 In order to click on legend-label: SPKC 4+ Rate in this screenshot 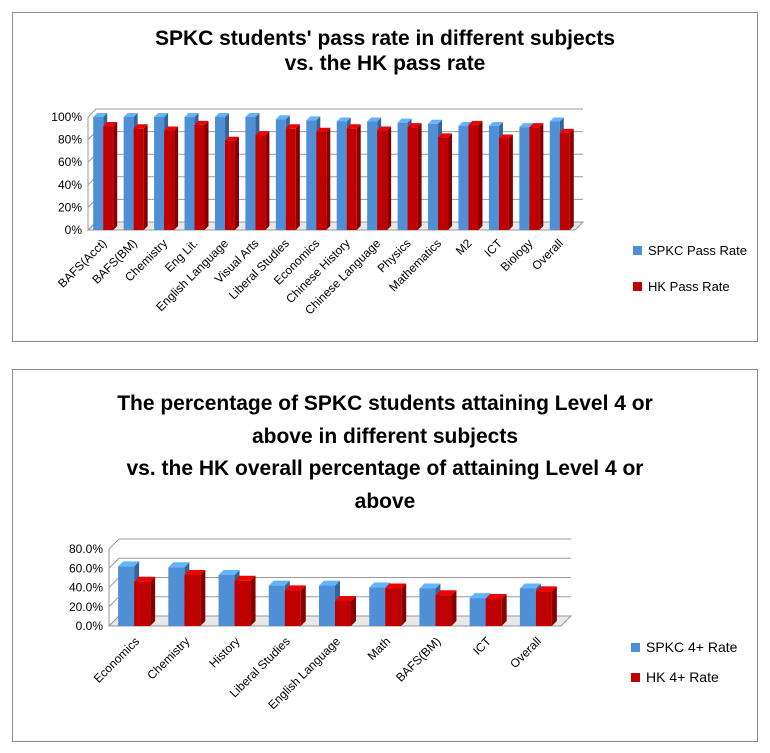, I will do `click(692, 647)`.